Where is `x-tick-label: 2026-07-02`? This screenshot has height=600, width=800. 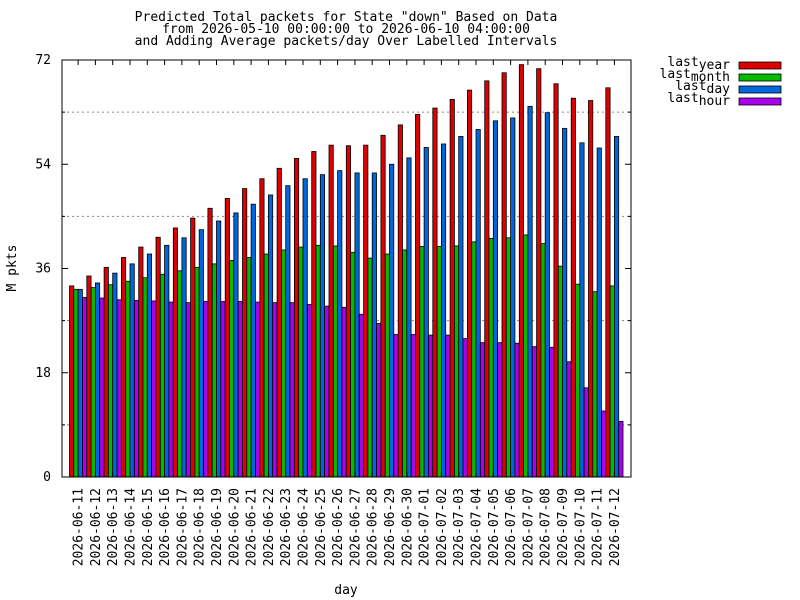
x-tick-label: 2026-07-02 is located at coordinates (442, 527).